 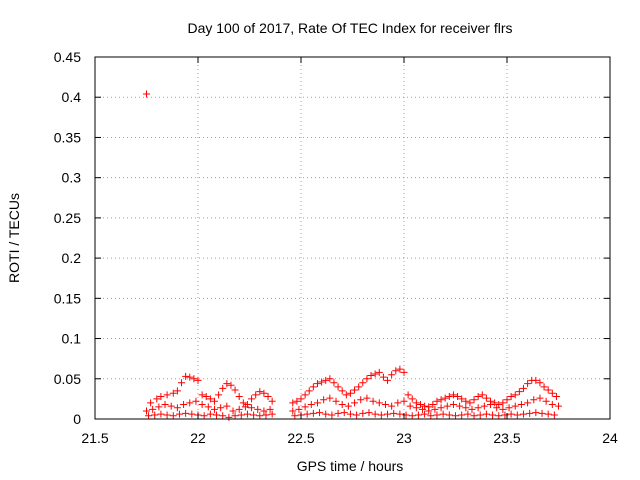 I want to click on y-tick-label: 0.05, so click(x=67, y=379).